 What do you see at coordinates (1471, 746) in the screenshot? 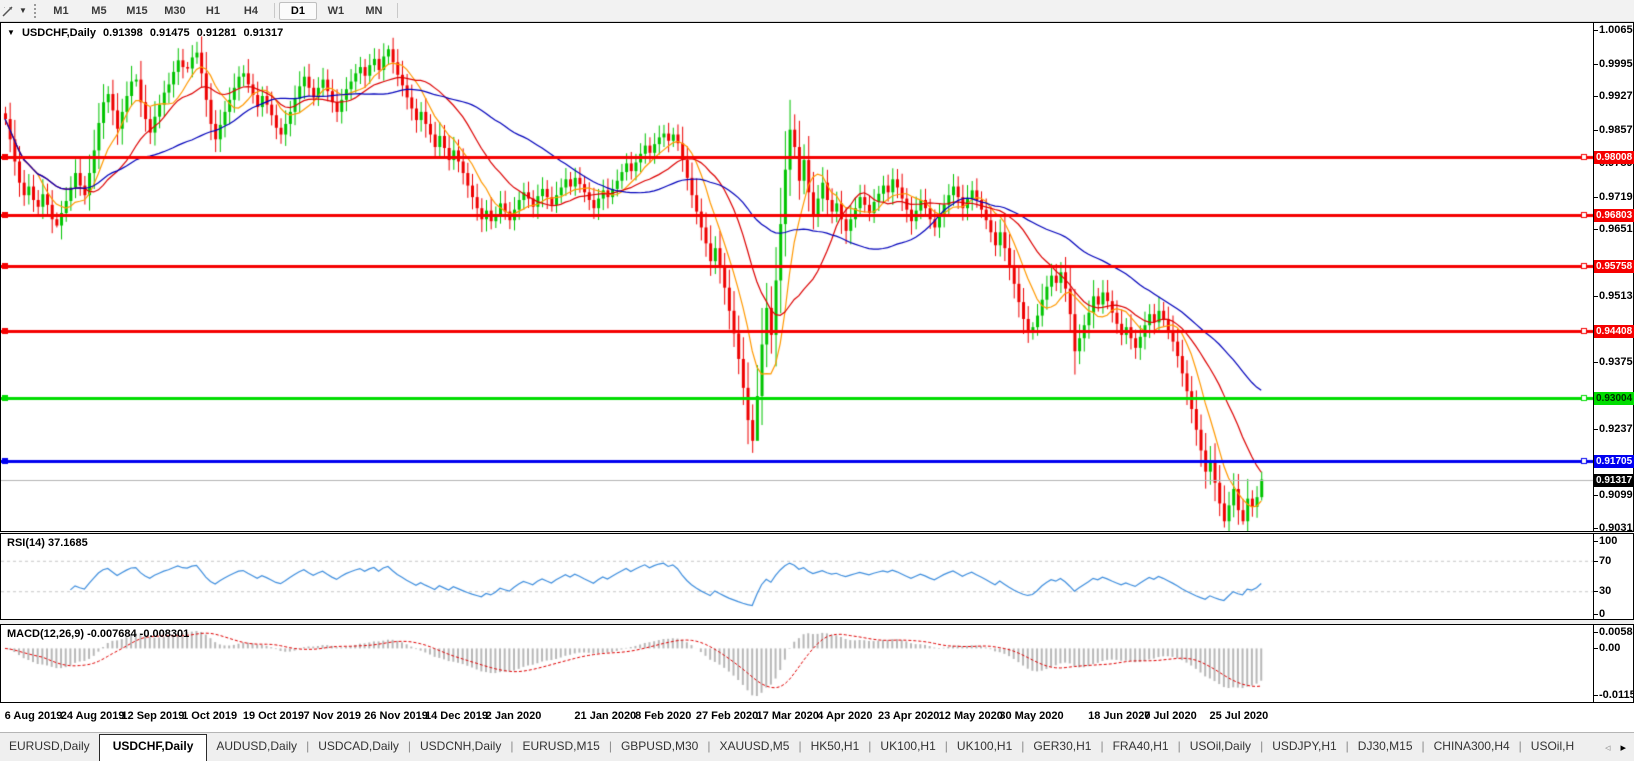
I see `tab-china300-h4: CHINA300,H4` at bounding box center [1471, 746].